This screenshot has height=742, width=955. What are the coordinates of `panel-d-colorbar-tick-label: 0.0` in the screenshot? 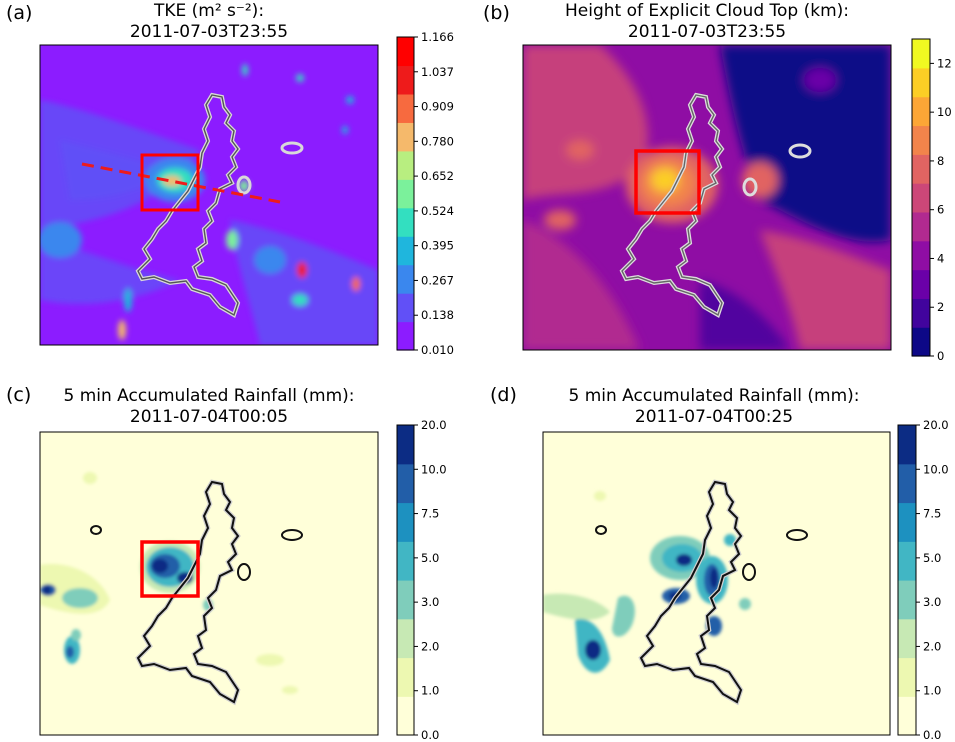 It's located at (932, 735).